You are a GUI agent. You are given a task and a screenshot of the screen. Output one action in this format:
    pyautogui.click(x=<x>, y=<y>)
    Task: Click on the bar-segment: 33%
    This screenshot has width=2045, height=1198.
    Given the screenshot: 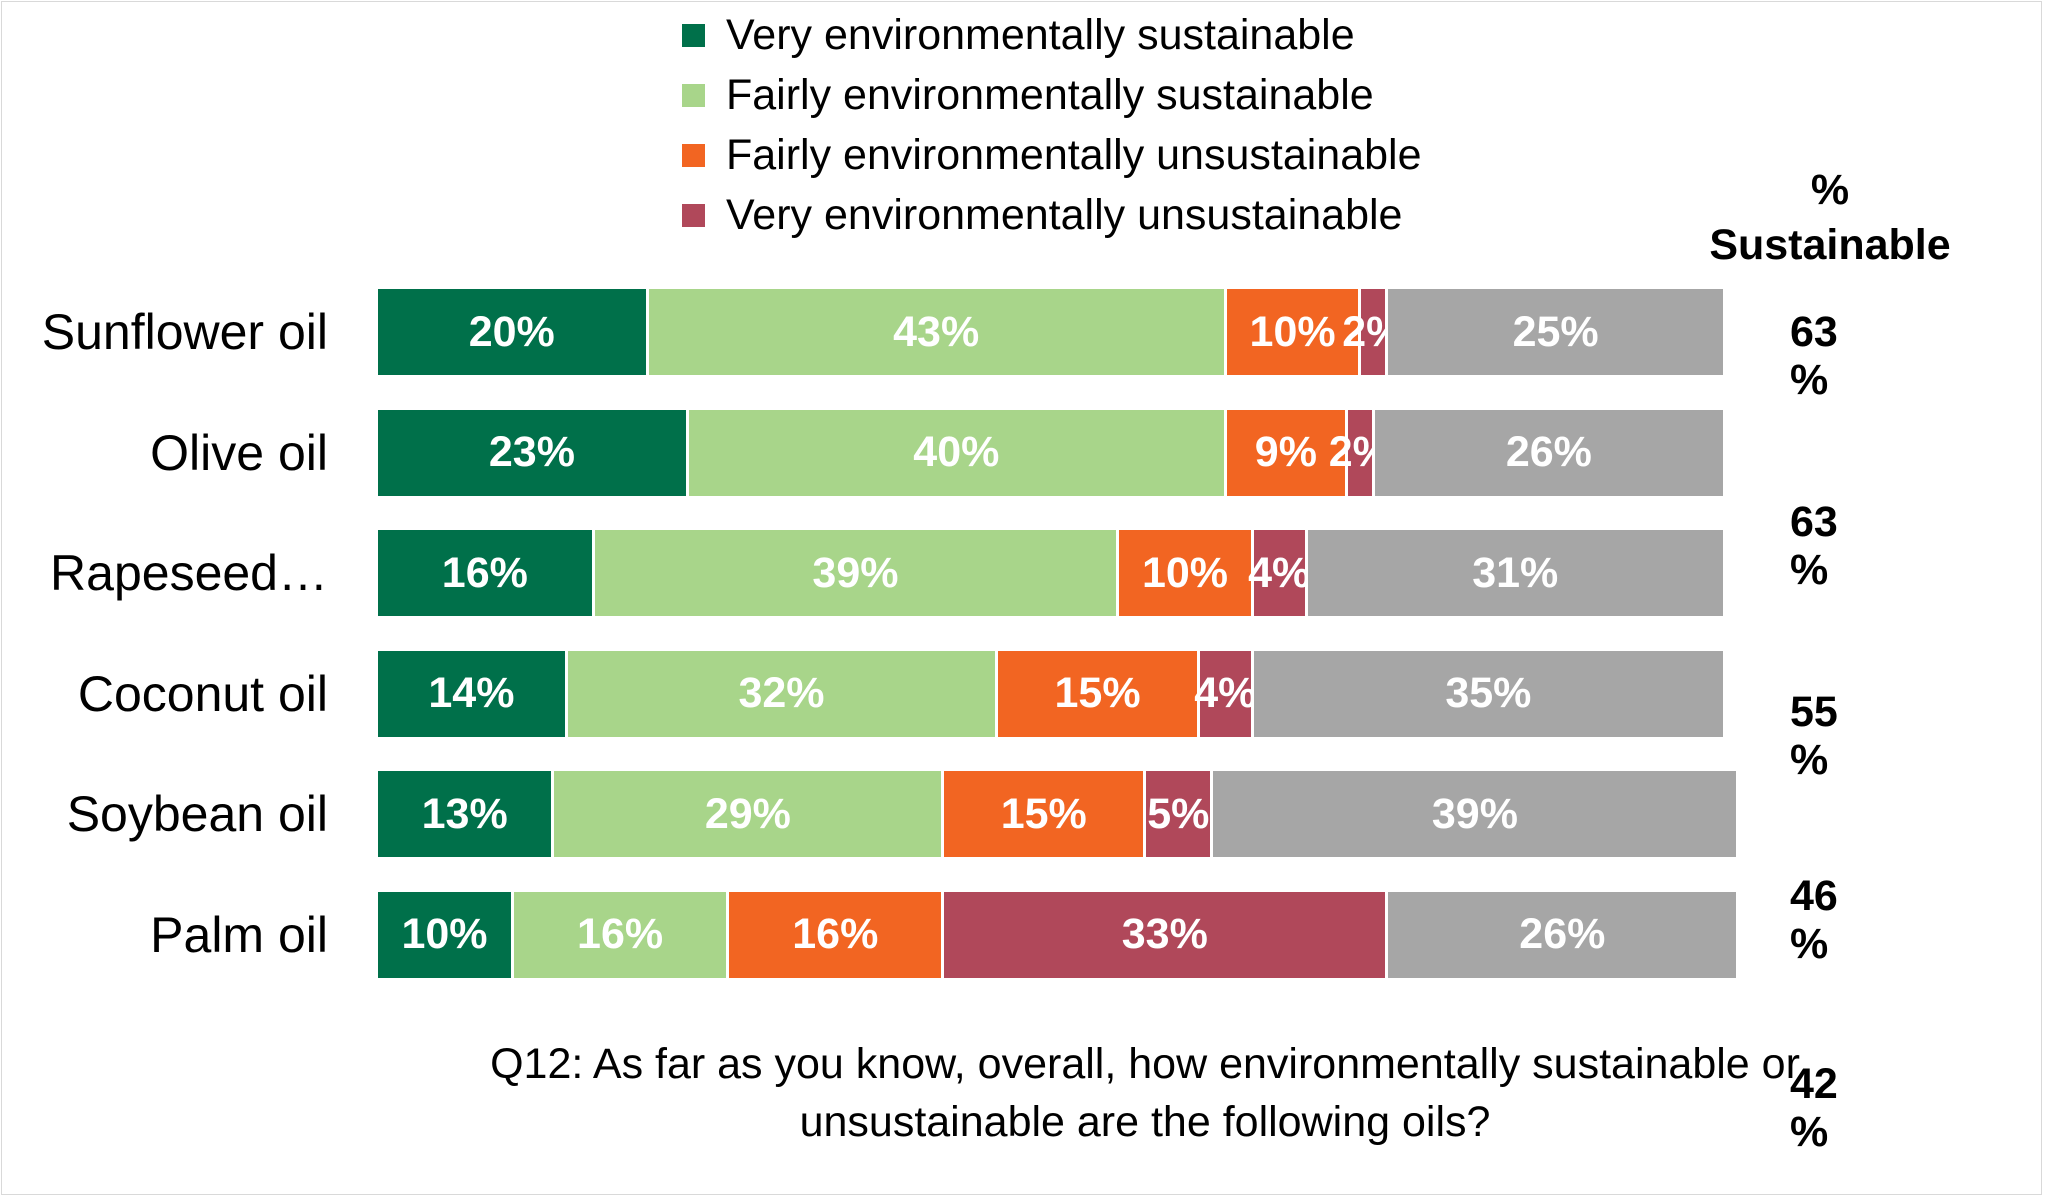 What is the action you would take?
    pyautogui.click(x=1165, y=934)
    